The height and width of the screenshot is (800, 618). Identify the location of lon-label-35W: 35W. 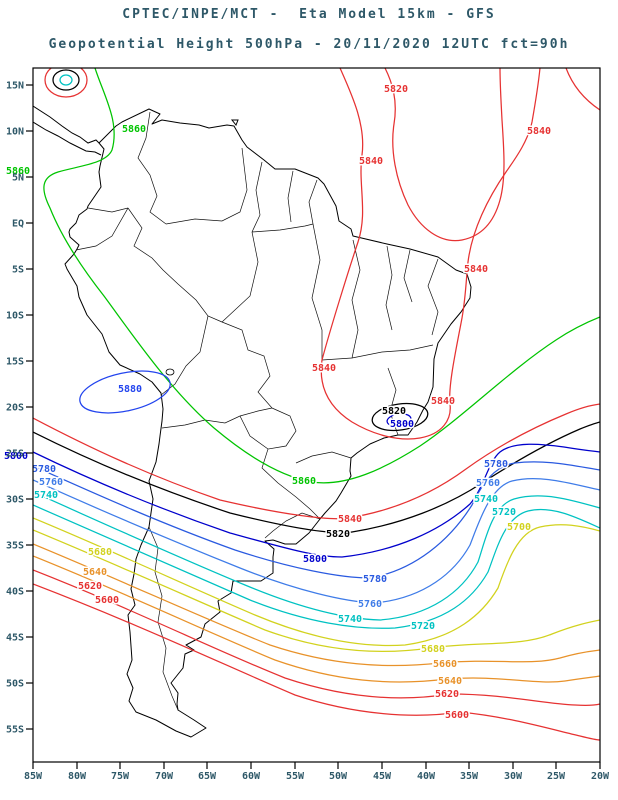
(469, 776).